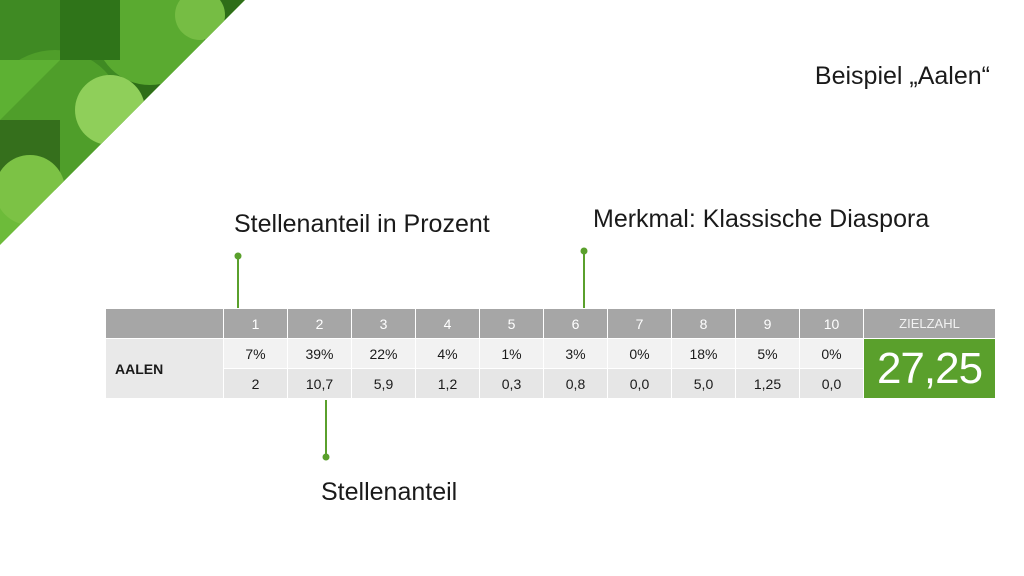  I want to click on header-cell: 10, so click(831, 323).